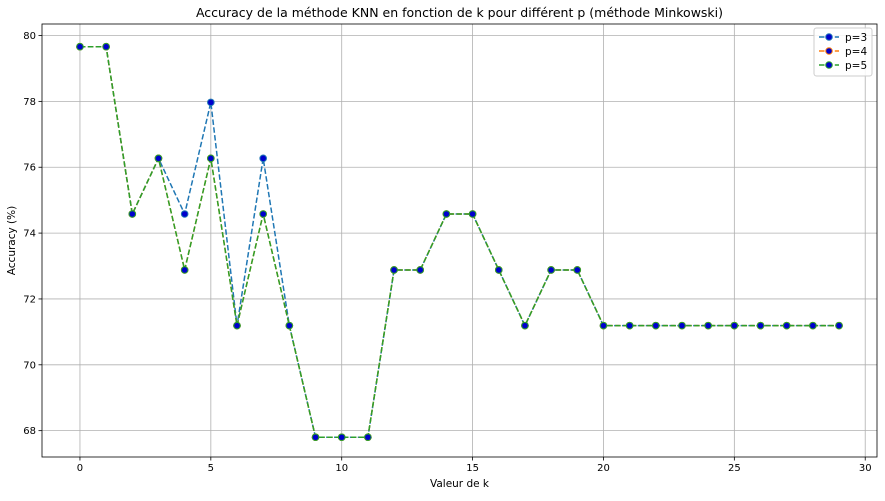  What do you see at coordinates (29, 168) in the screenshot?
I see `y-tick-label: 76` at bounding box center [29, 168].